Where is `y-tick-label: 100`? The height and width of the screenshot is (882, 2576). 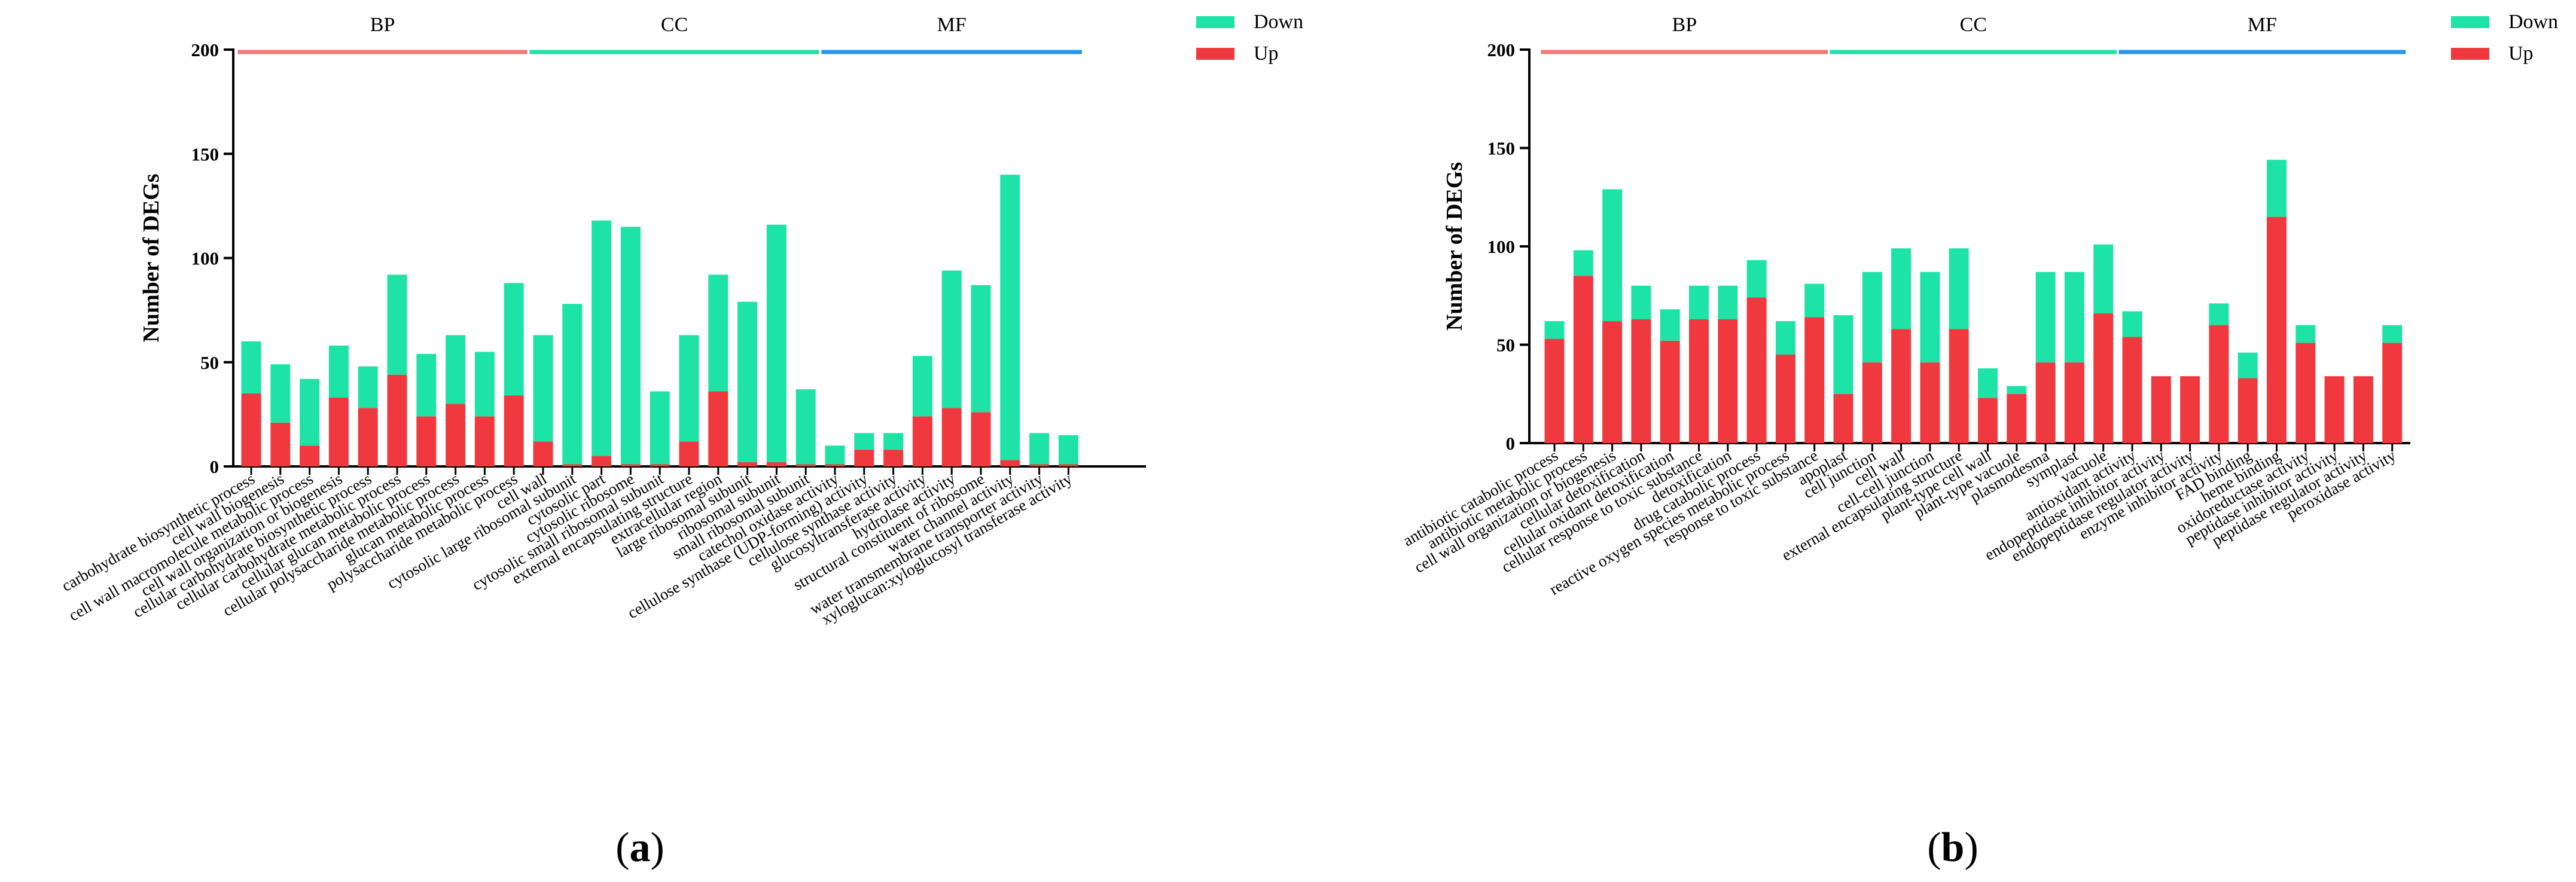 y-tick-label: 100 is located at coordinates (206, 258).